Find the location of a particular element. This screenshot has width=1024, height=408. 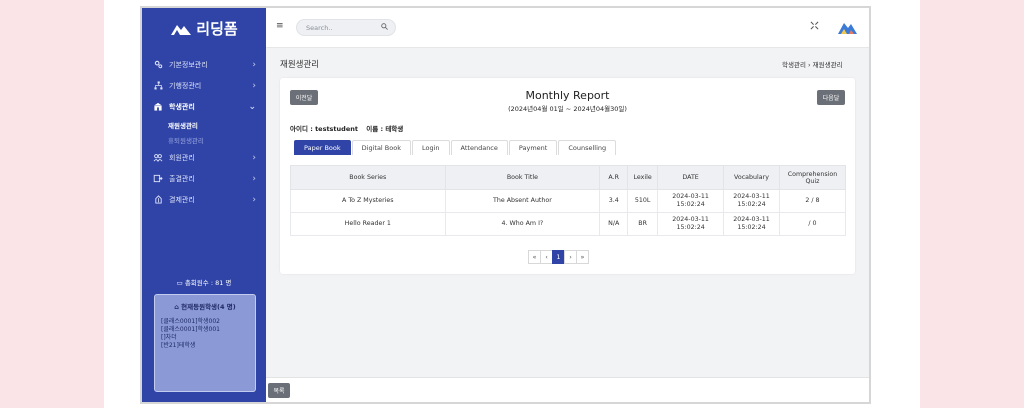

attendance-icon is located at coordinates (158, 179).